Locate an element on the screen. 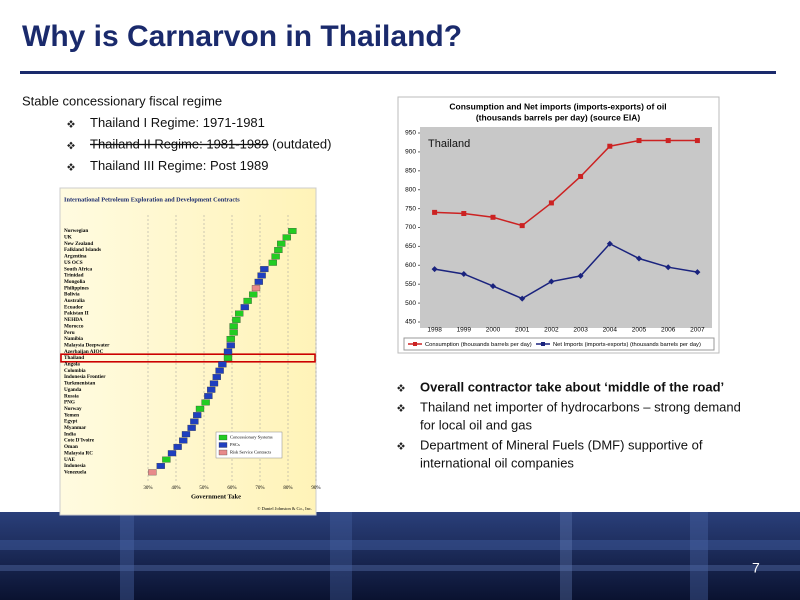  y-tick-label: 950 is located at coordinates (410, 133).